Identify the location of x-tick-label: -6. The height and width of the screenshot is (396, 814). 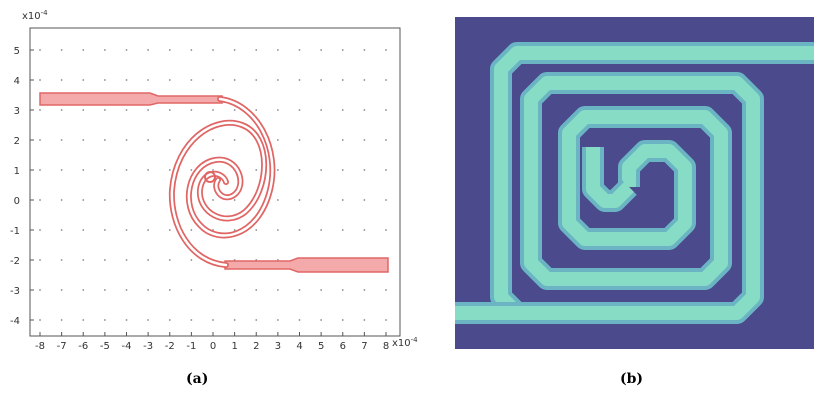
(83, 346).